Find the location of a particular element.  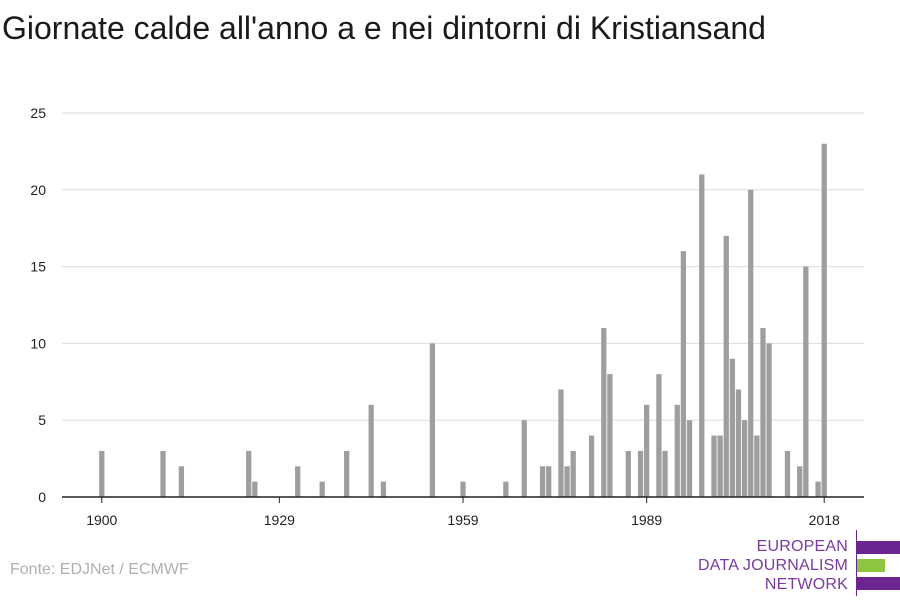

bar-1910 is located at coordinates (163, 473).